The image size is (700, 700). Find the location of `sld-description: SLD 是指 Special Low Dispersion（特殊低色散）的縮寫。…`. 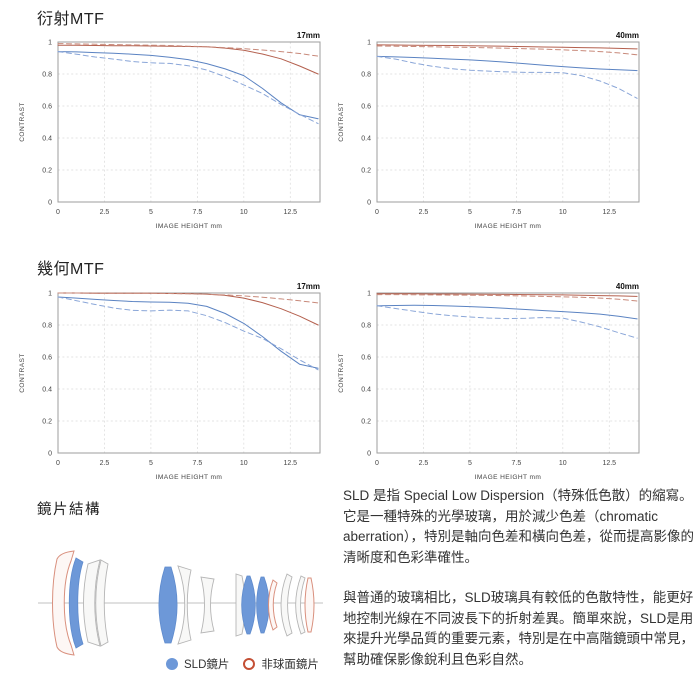

sld-description: SLD 是指 Special Low Dispersion（特殊低色散）的縮寫。… is located at coordinates (521, 588).